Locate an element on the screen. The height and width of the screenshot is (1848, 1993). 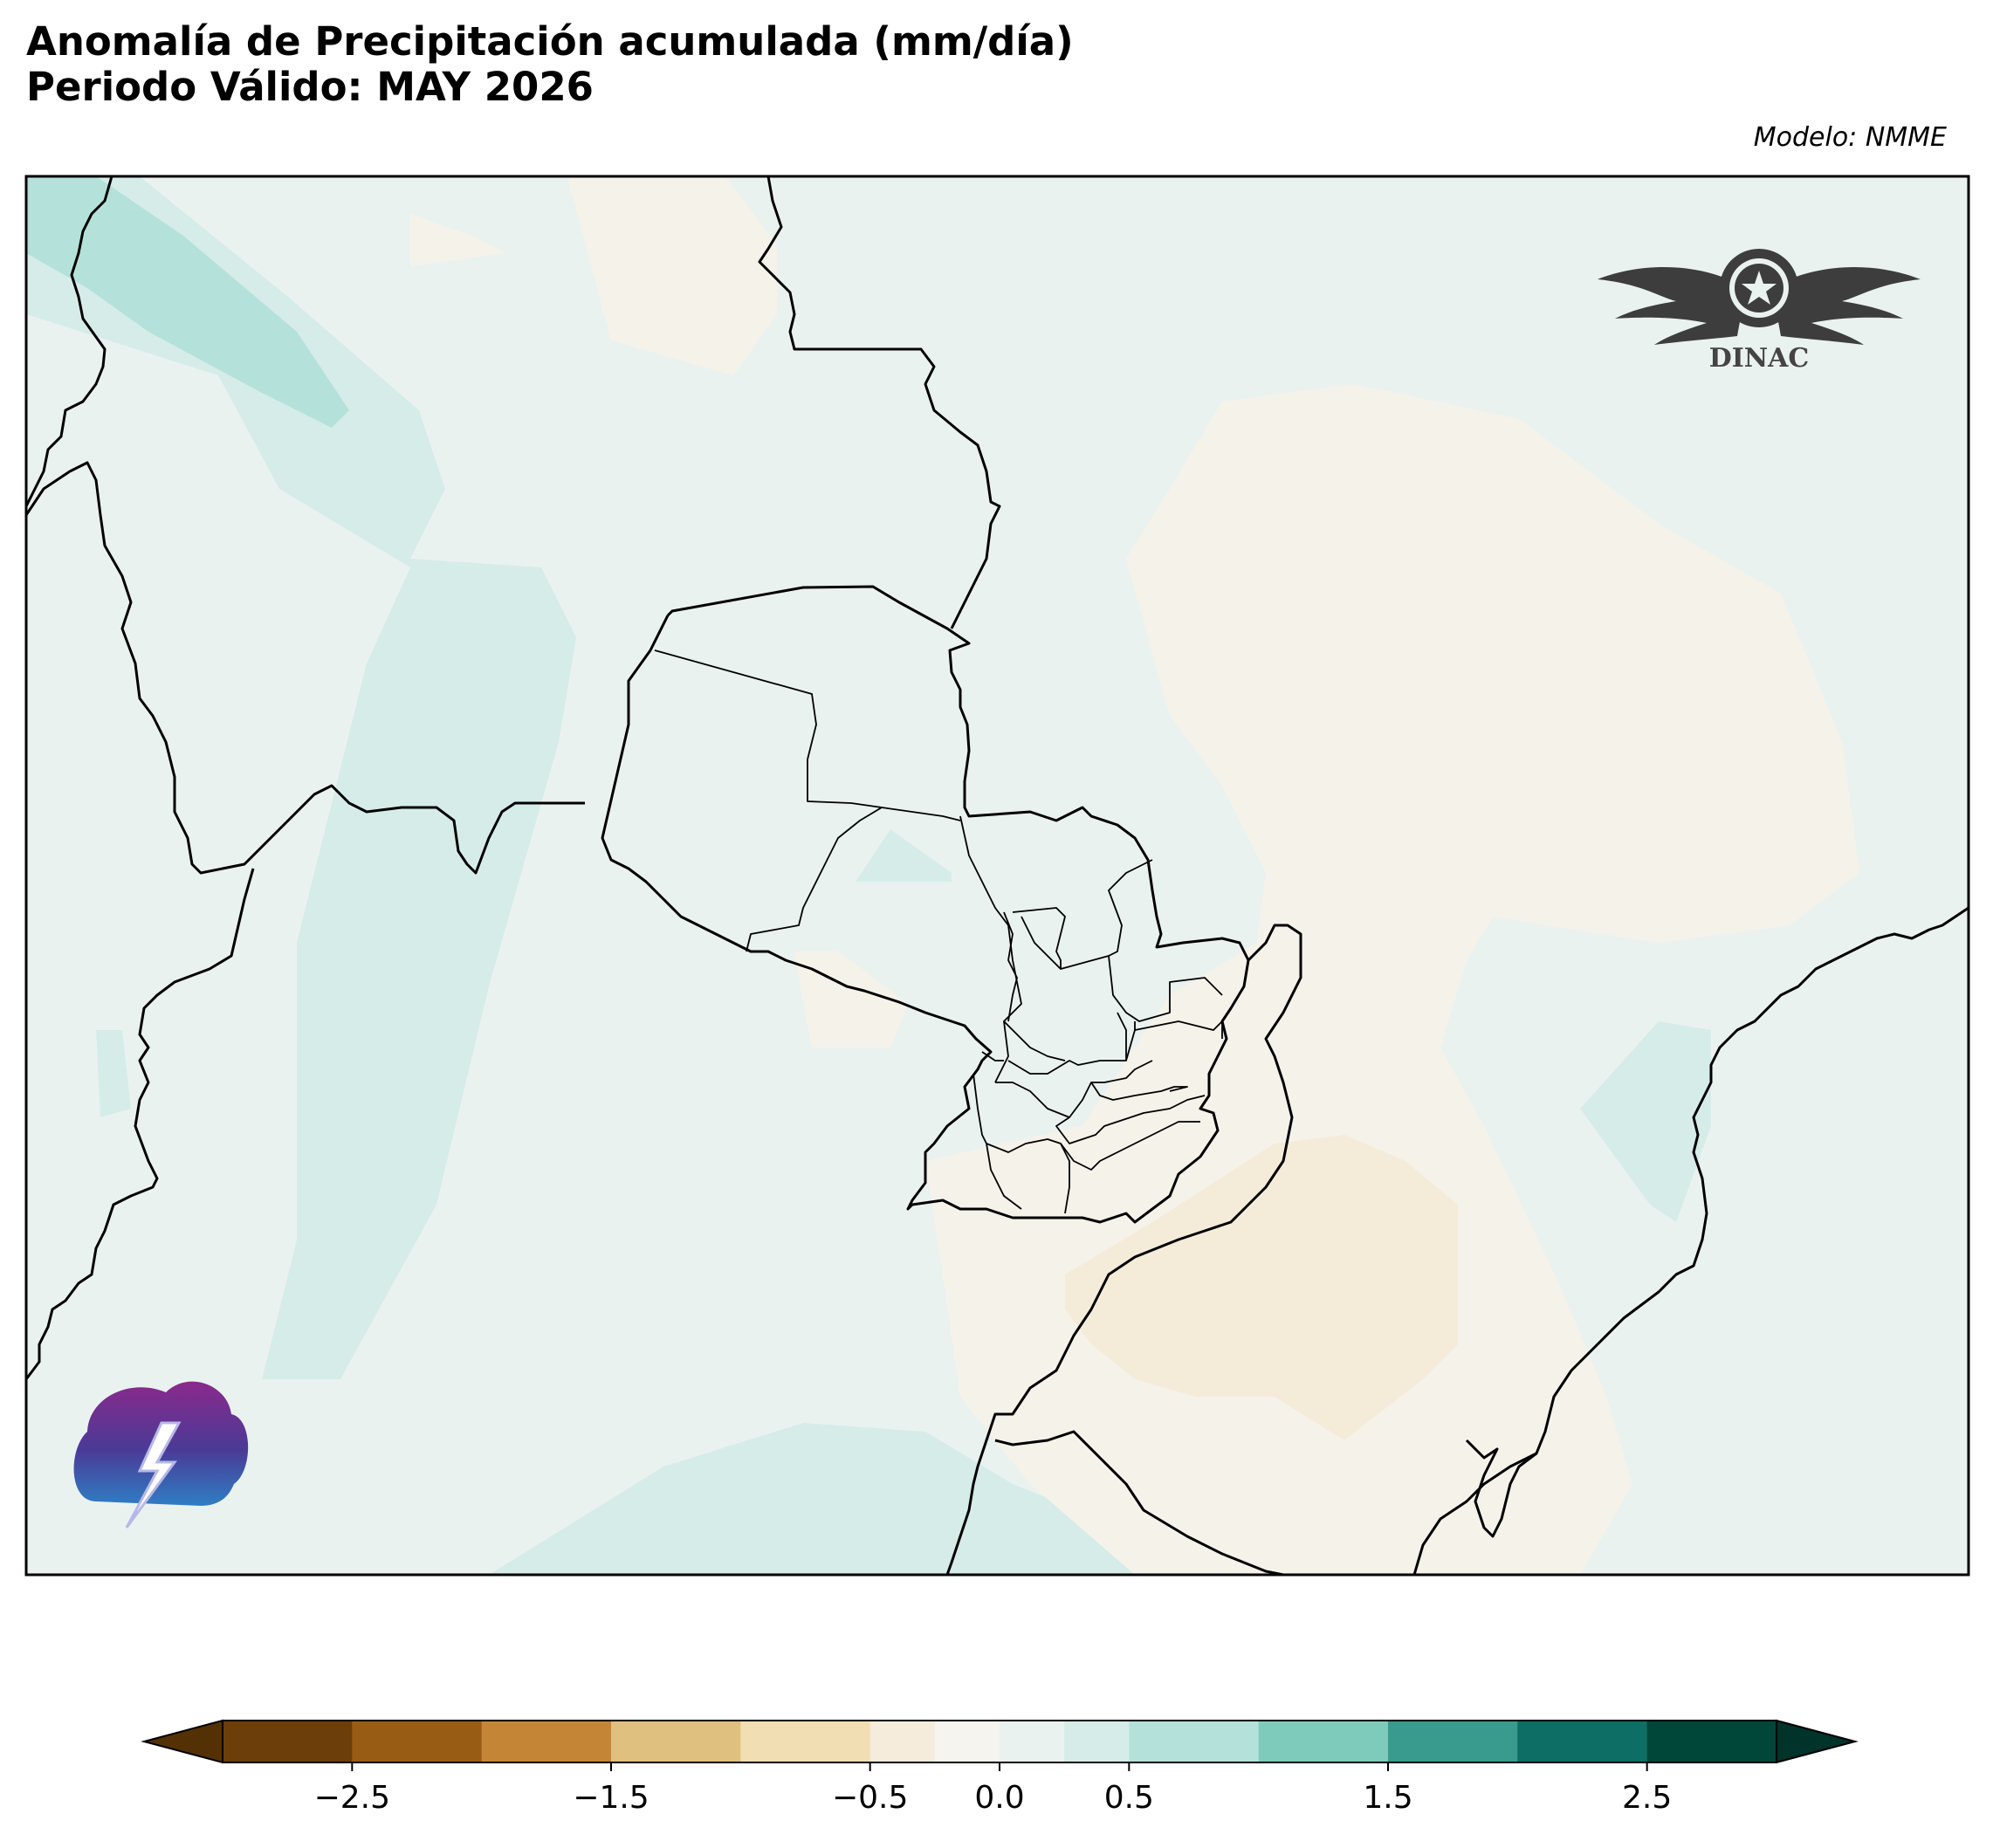
argentina-brazil-border is located at coordinates (1123, 1250).